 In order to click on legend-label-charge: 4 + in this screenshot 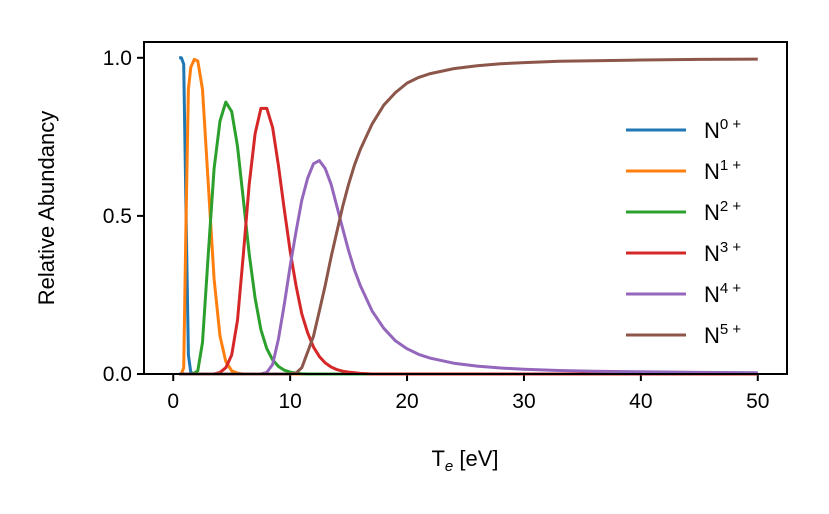, I will do `click(731, 288)`.